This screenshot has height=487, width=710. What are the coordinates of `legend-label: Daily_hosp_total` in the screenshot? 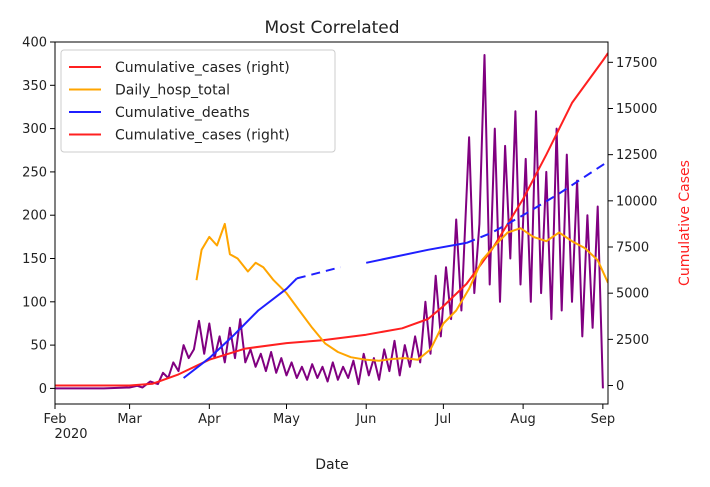 It's located at (172, 91).